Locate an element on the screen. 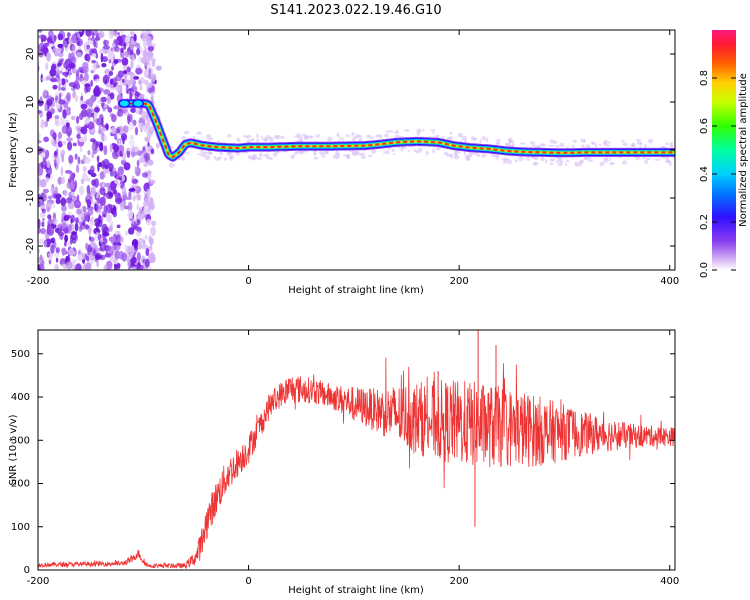 Image resolution: width=750 pixels, height=600 pixels. x-tick-label: 200 is located at coordinates (459, 581).